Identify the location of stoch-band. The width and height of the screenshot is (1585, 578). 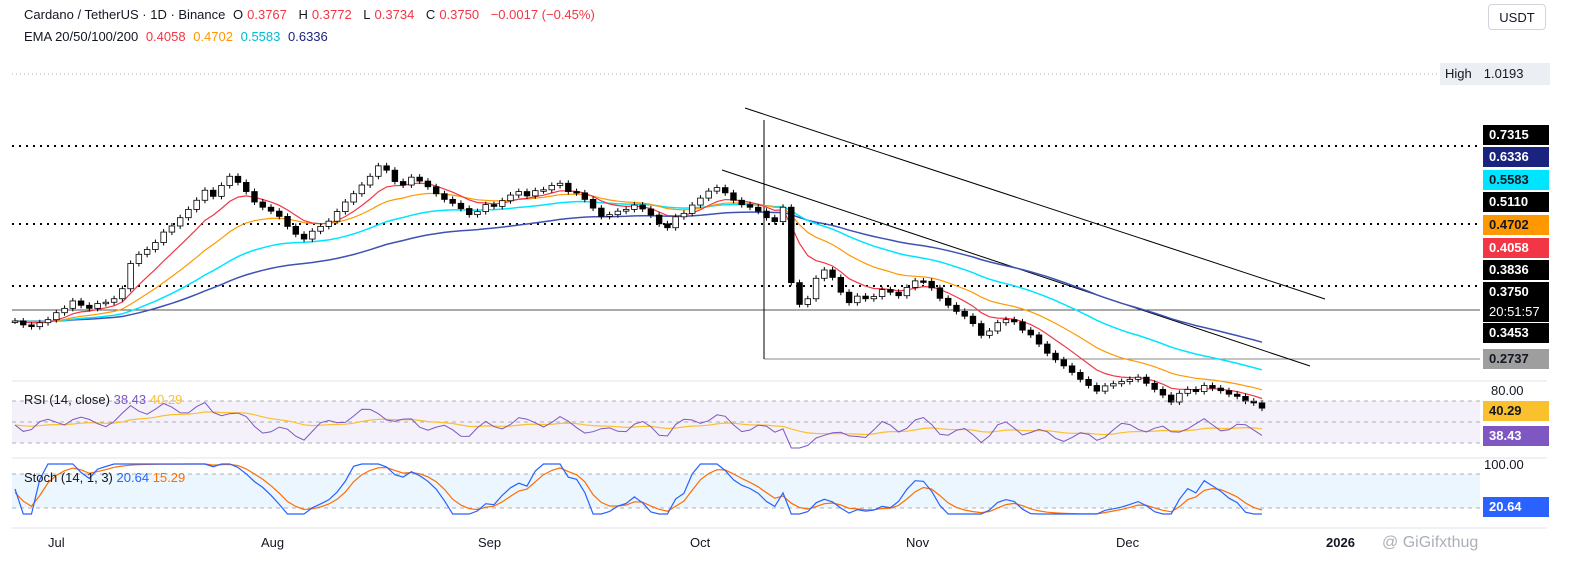
(746, 491).